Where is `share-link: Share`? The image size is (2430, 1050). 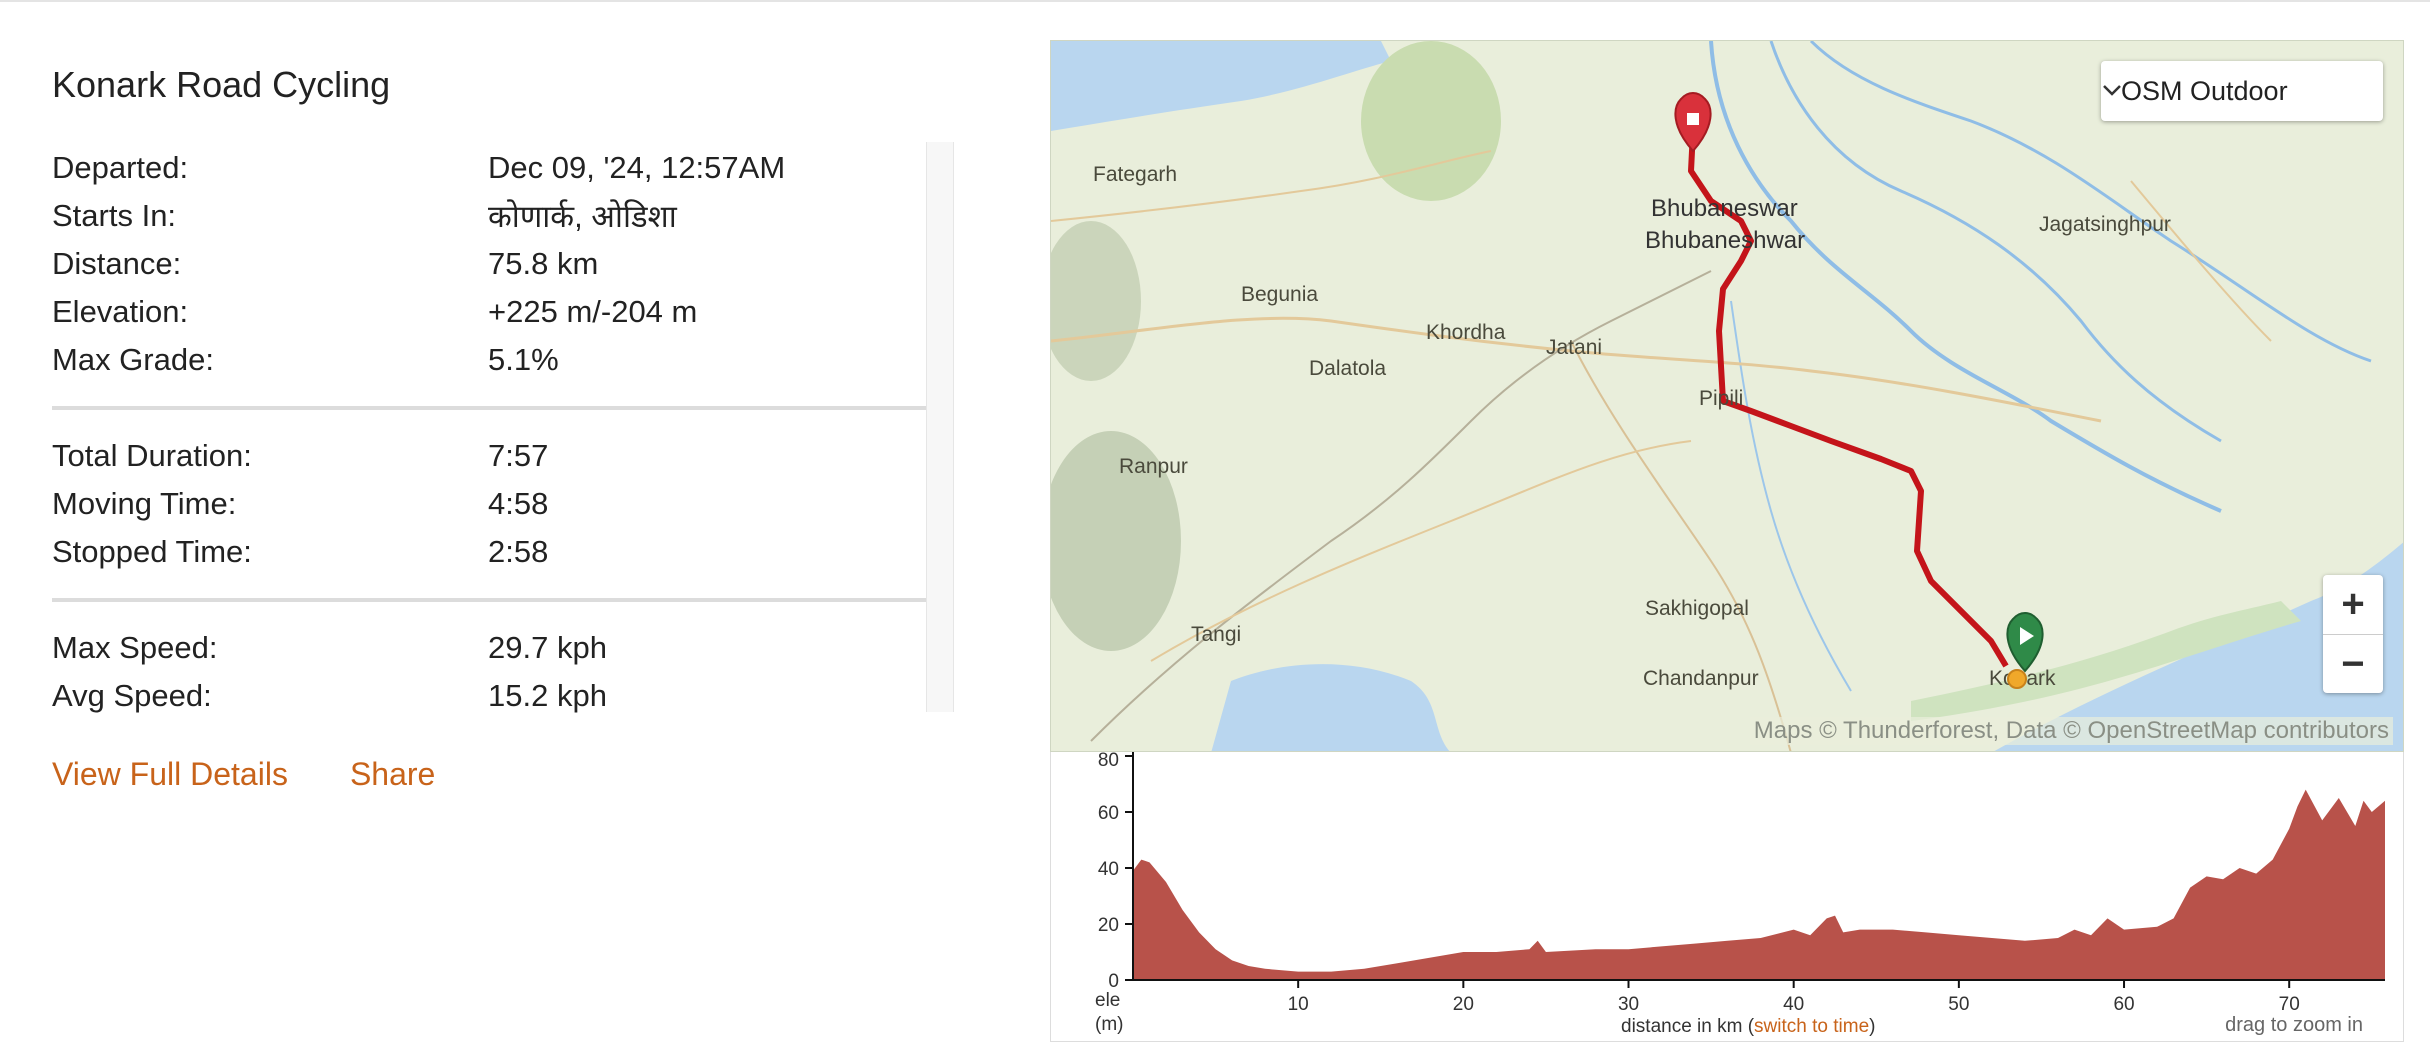
share-link: Share is located at coordinates (392, 774).